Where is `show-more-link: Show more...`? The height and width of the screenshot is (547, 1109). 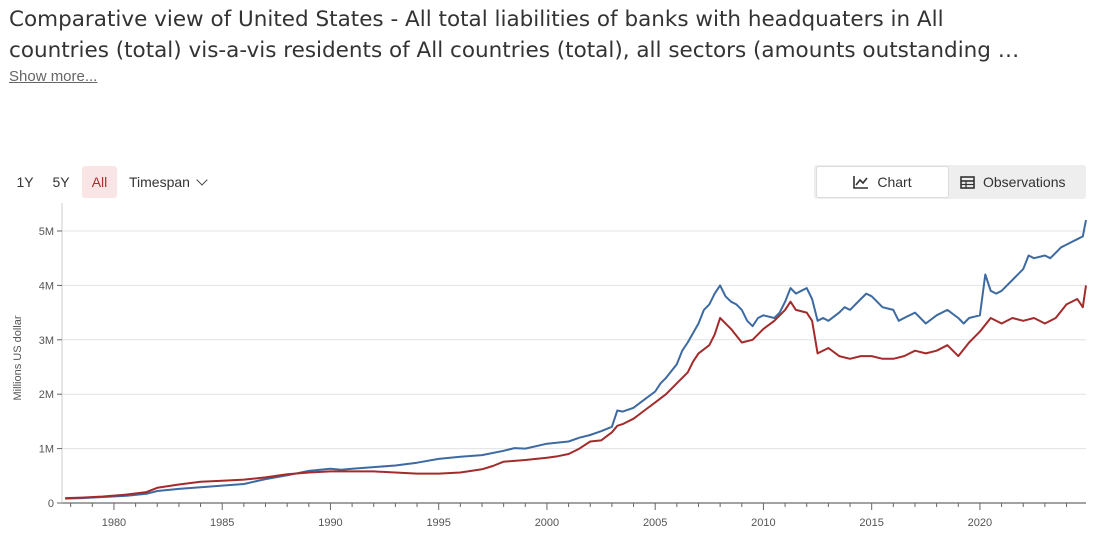 show-more-link: Show more... is located at coordinates (53, 76).